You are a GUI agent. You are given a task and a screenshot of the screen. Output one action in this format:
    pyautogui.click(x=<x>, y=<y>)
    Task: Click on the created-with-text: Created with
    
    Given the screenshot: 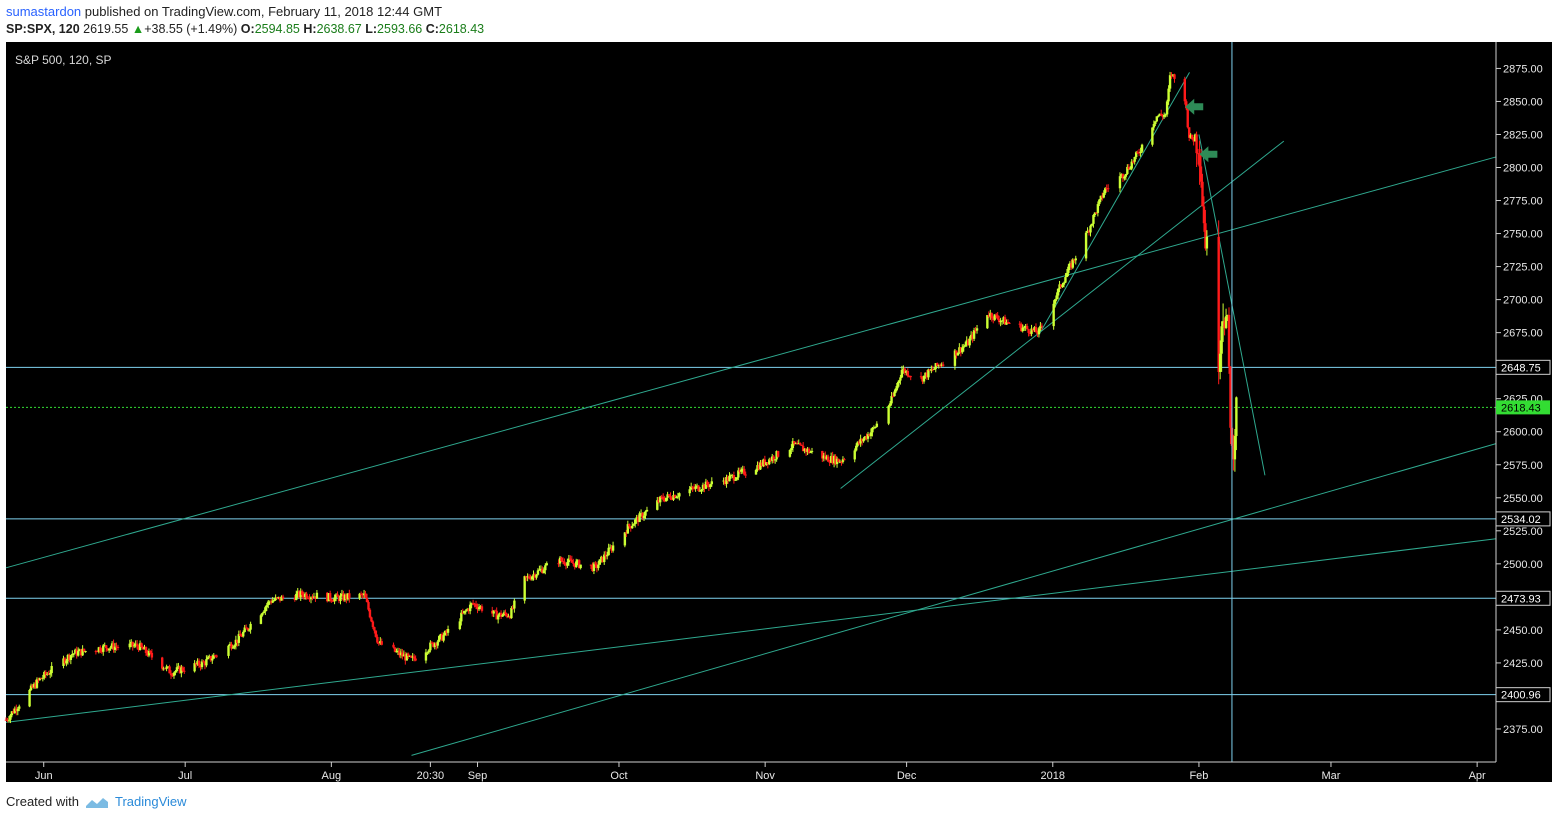 What is the action you would take?
    pyautogui.click(x=42, y=801)
    